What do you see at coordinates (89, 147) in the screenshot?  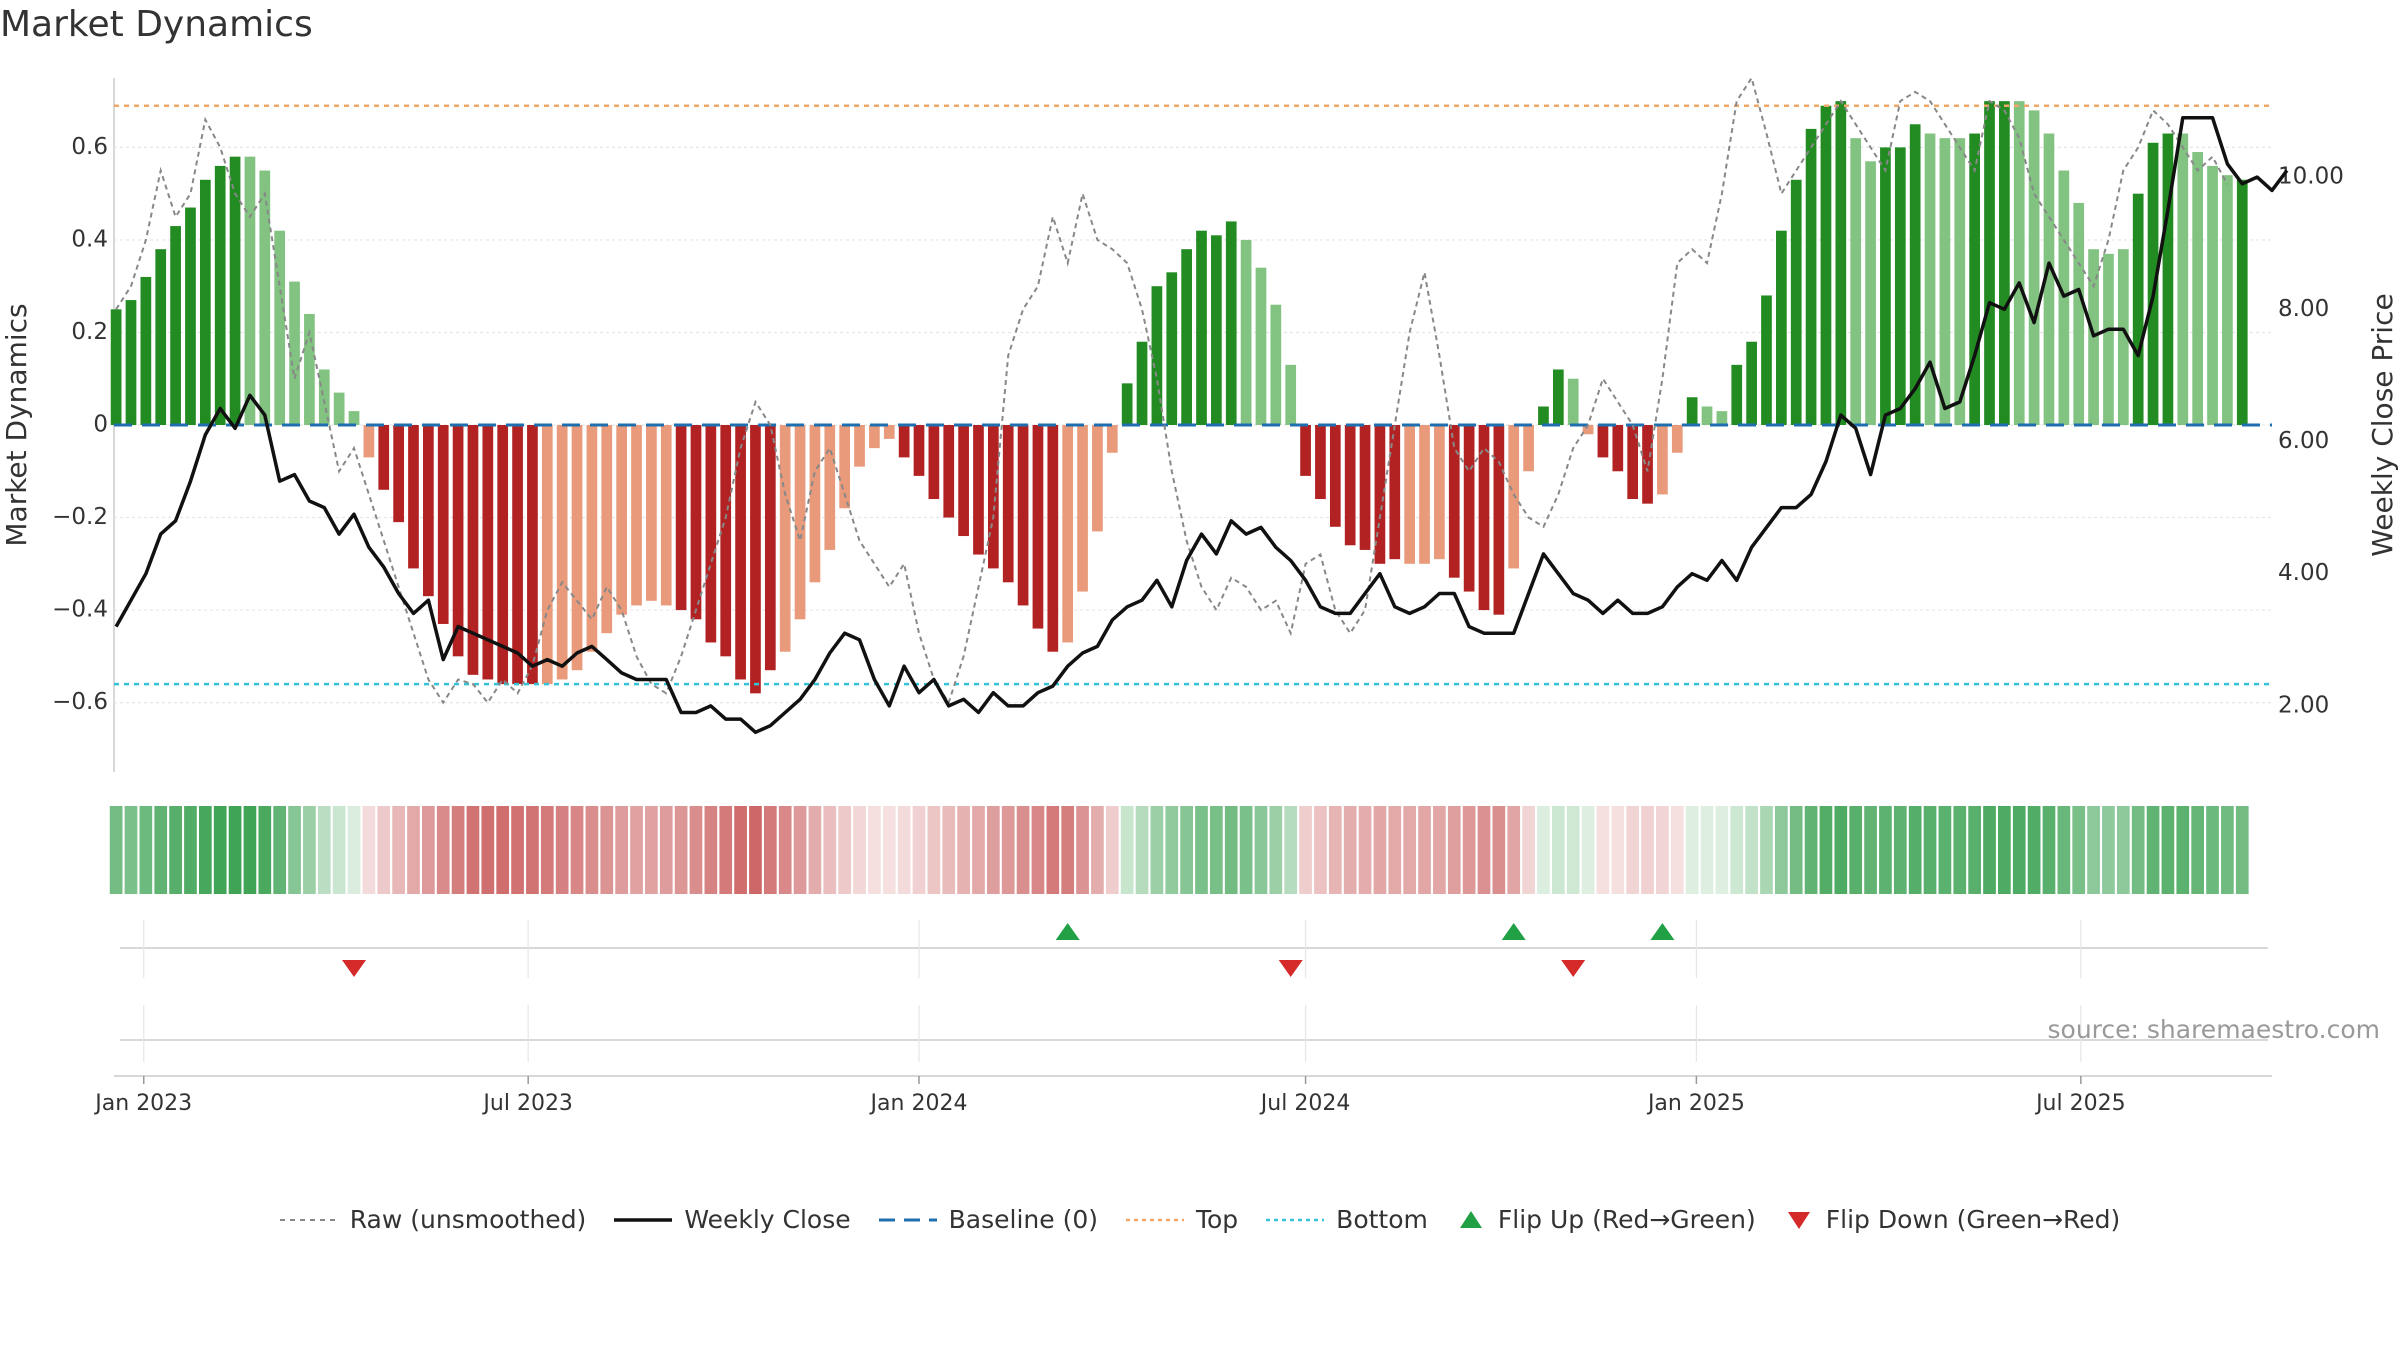 I see `y-tick-label: 0.6` at bounding box center [89, 147].